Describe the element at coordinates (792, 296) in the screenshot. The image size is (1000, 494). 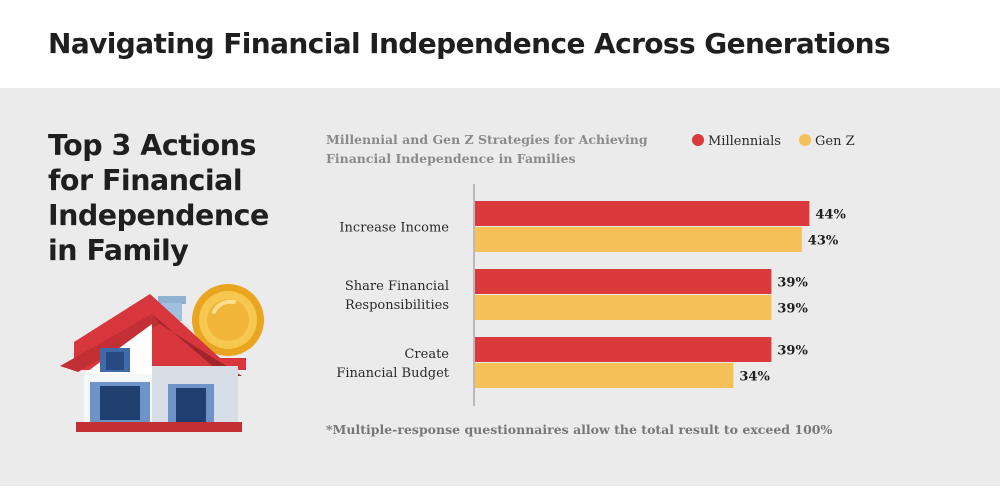
I see `value-labels: 44% 43% 39% 39% 39% 34%` at that location.